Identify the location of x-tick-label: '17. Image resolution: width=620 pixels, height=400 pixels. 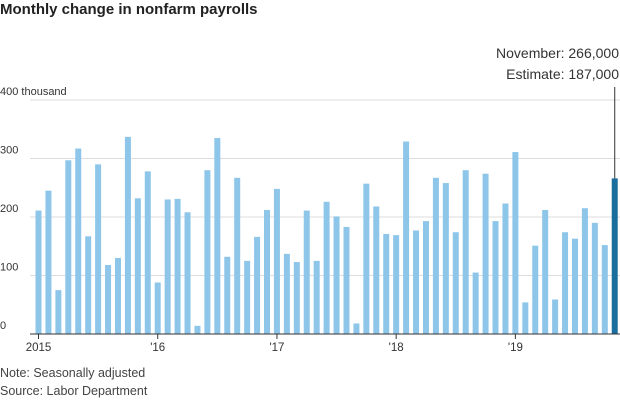
(276, 348).